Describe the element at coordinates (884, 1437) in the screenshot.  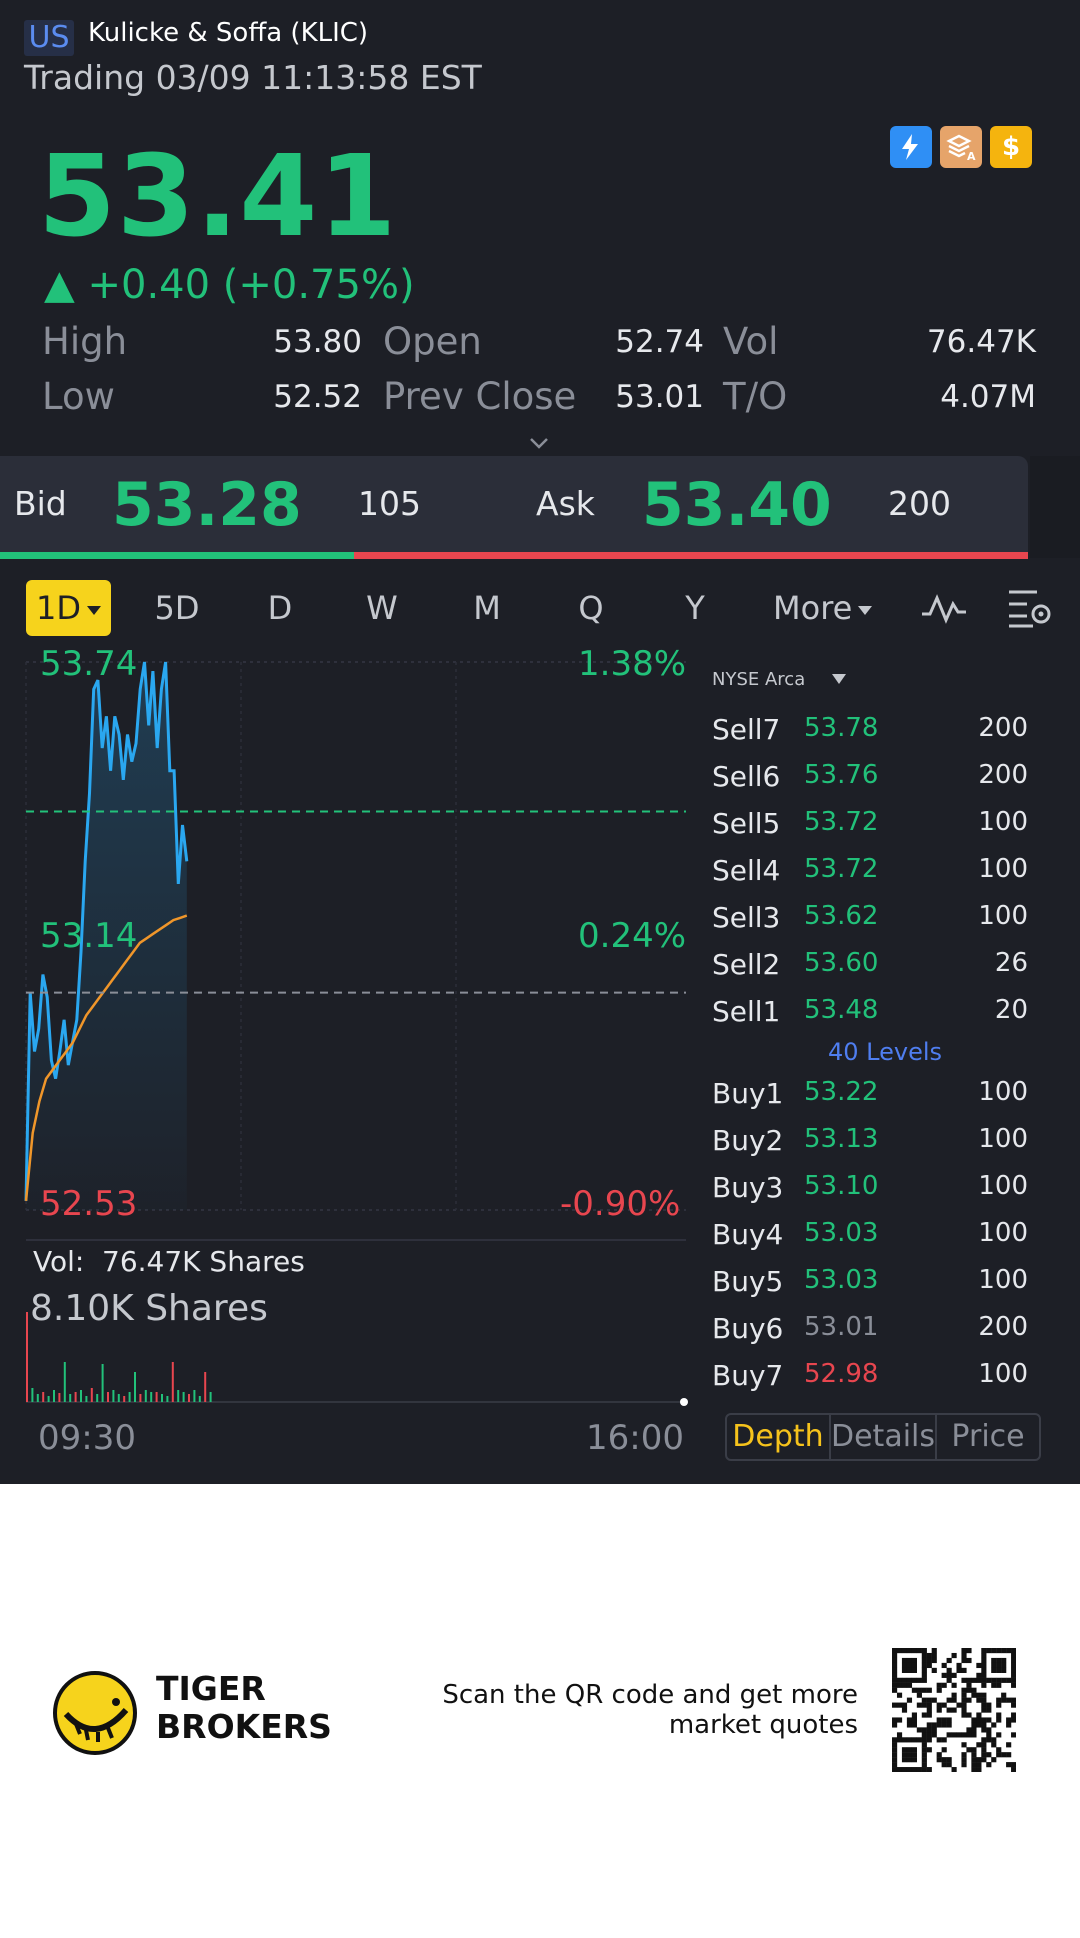
I see `tab-details: Details` at that location.